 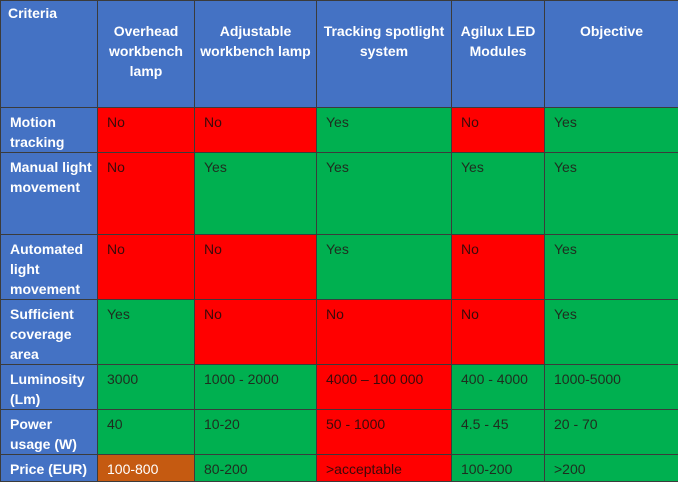 I want to click on cell: 10-20, so click(x=256, y=432).